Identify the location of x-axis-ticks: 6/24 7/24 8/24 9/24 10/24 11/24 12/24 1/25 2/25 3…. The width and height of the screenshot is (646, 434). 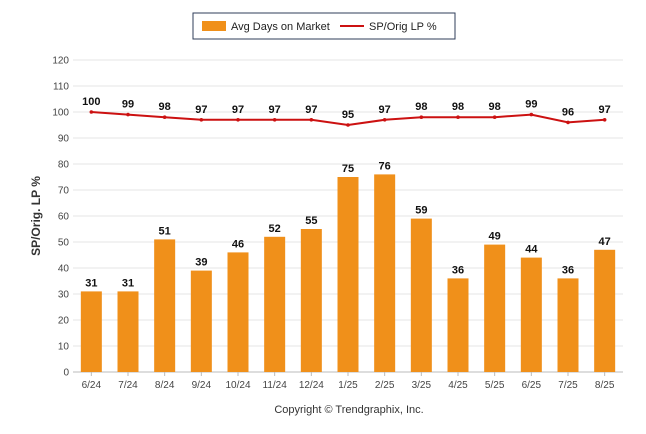
(348, 381).